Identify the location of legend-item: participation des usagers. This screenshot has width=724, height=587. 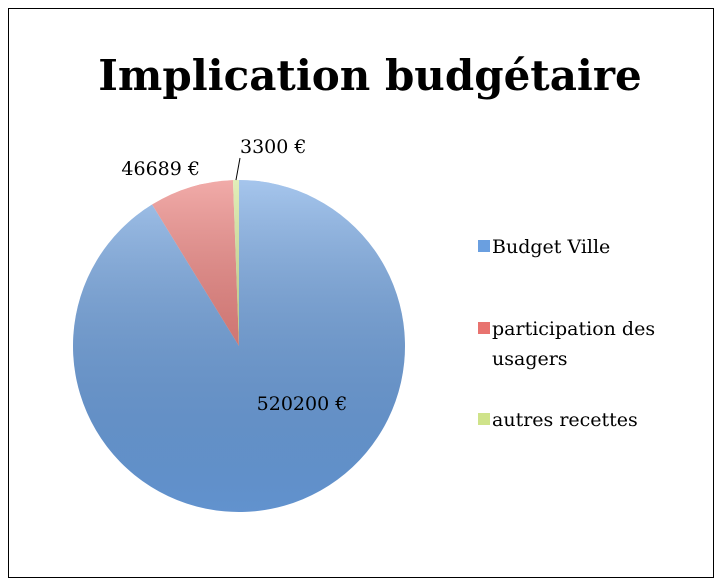
(578, 344).